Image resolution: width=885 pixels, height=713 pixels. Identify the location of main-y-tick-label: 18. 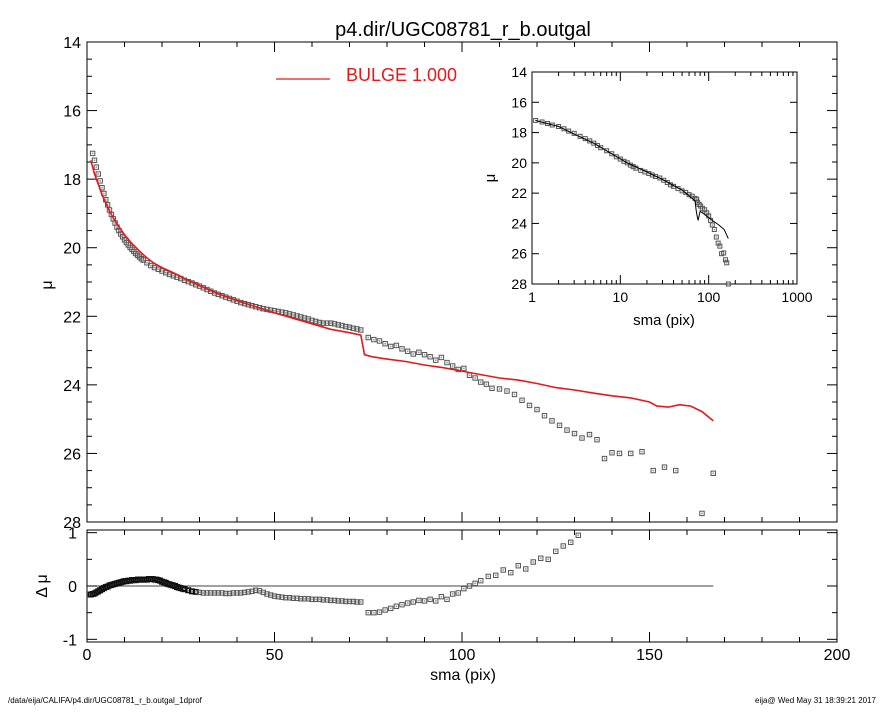
(72, 180).